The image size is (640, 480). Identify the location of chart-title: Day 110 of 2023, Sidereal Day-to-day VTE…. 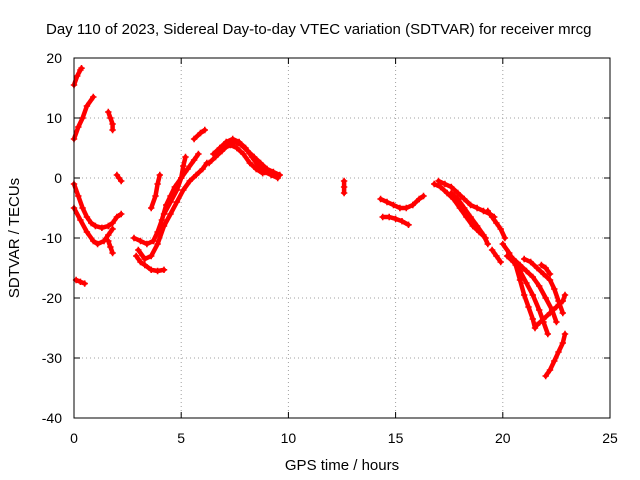
(318, 29).